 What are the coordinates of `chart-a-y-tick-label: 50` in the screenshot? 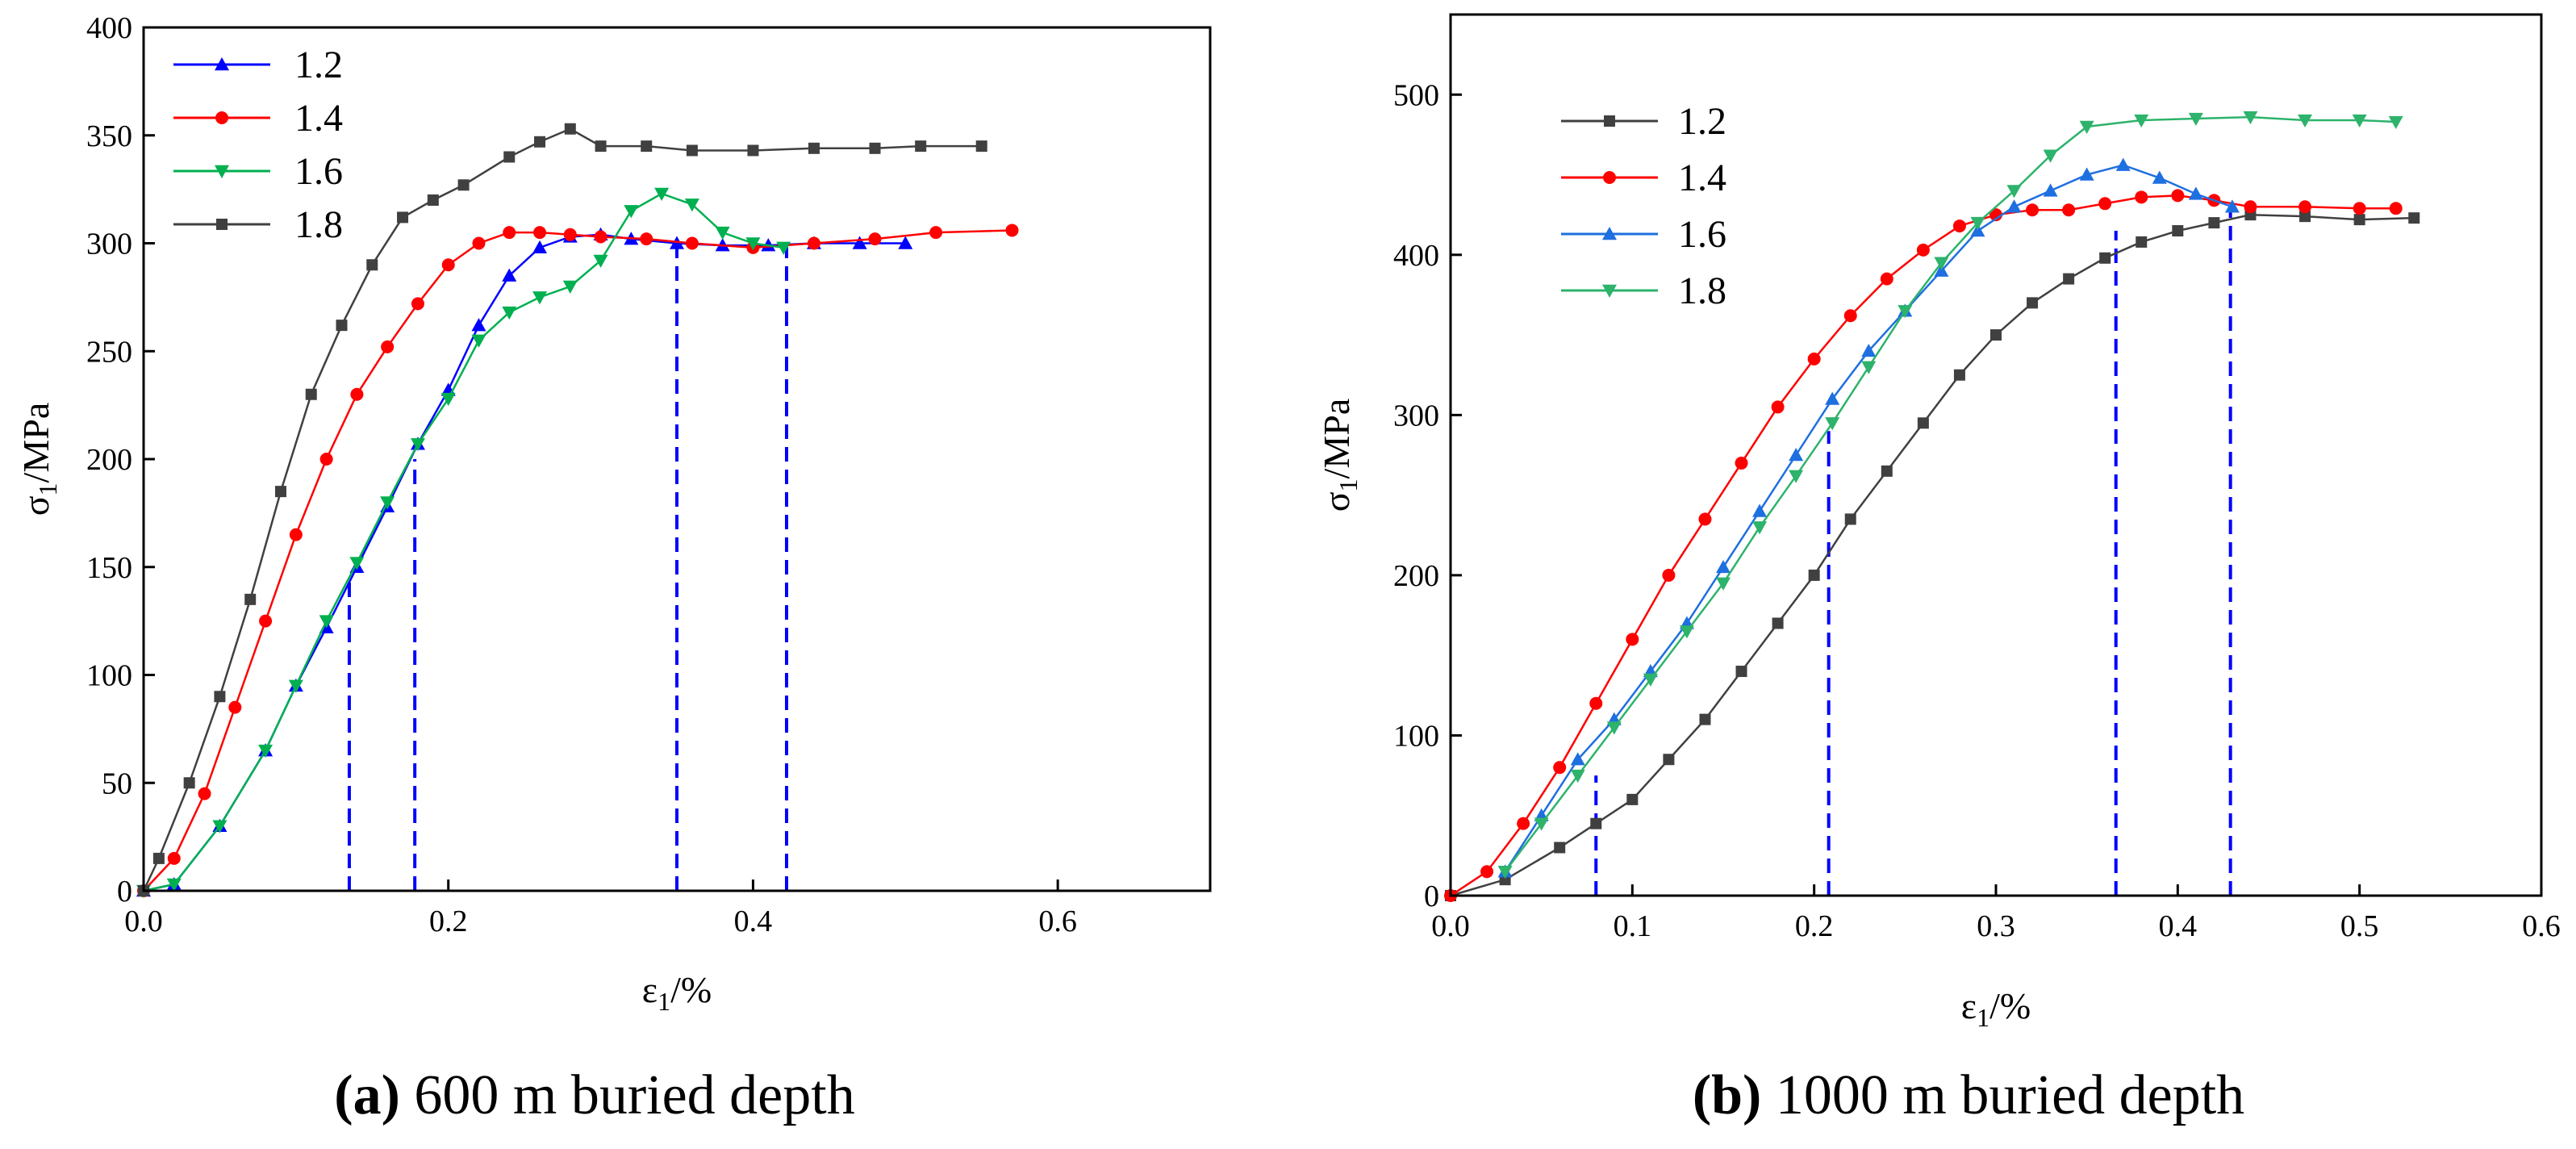 It's located at (117, 783).